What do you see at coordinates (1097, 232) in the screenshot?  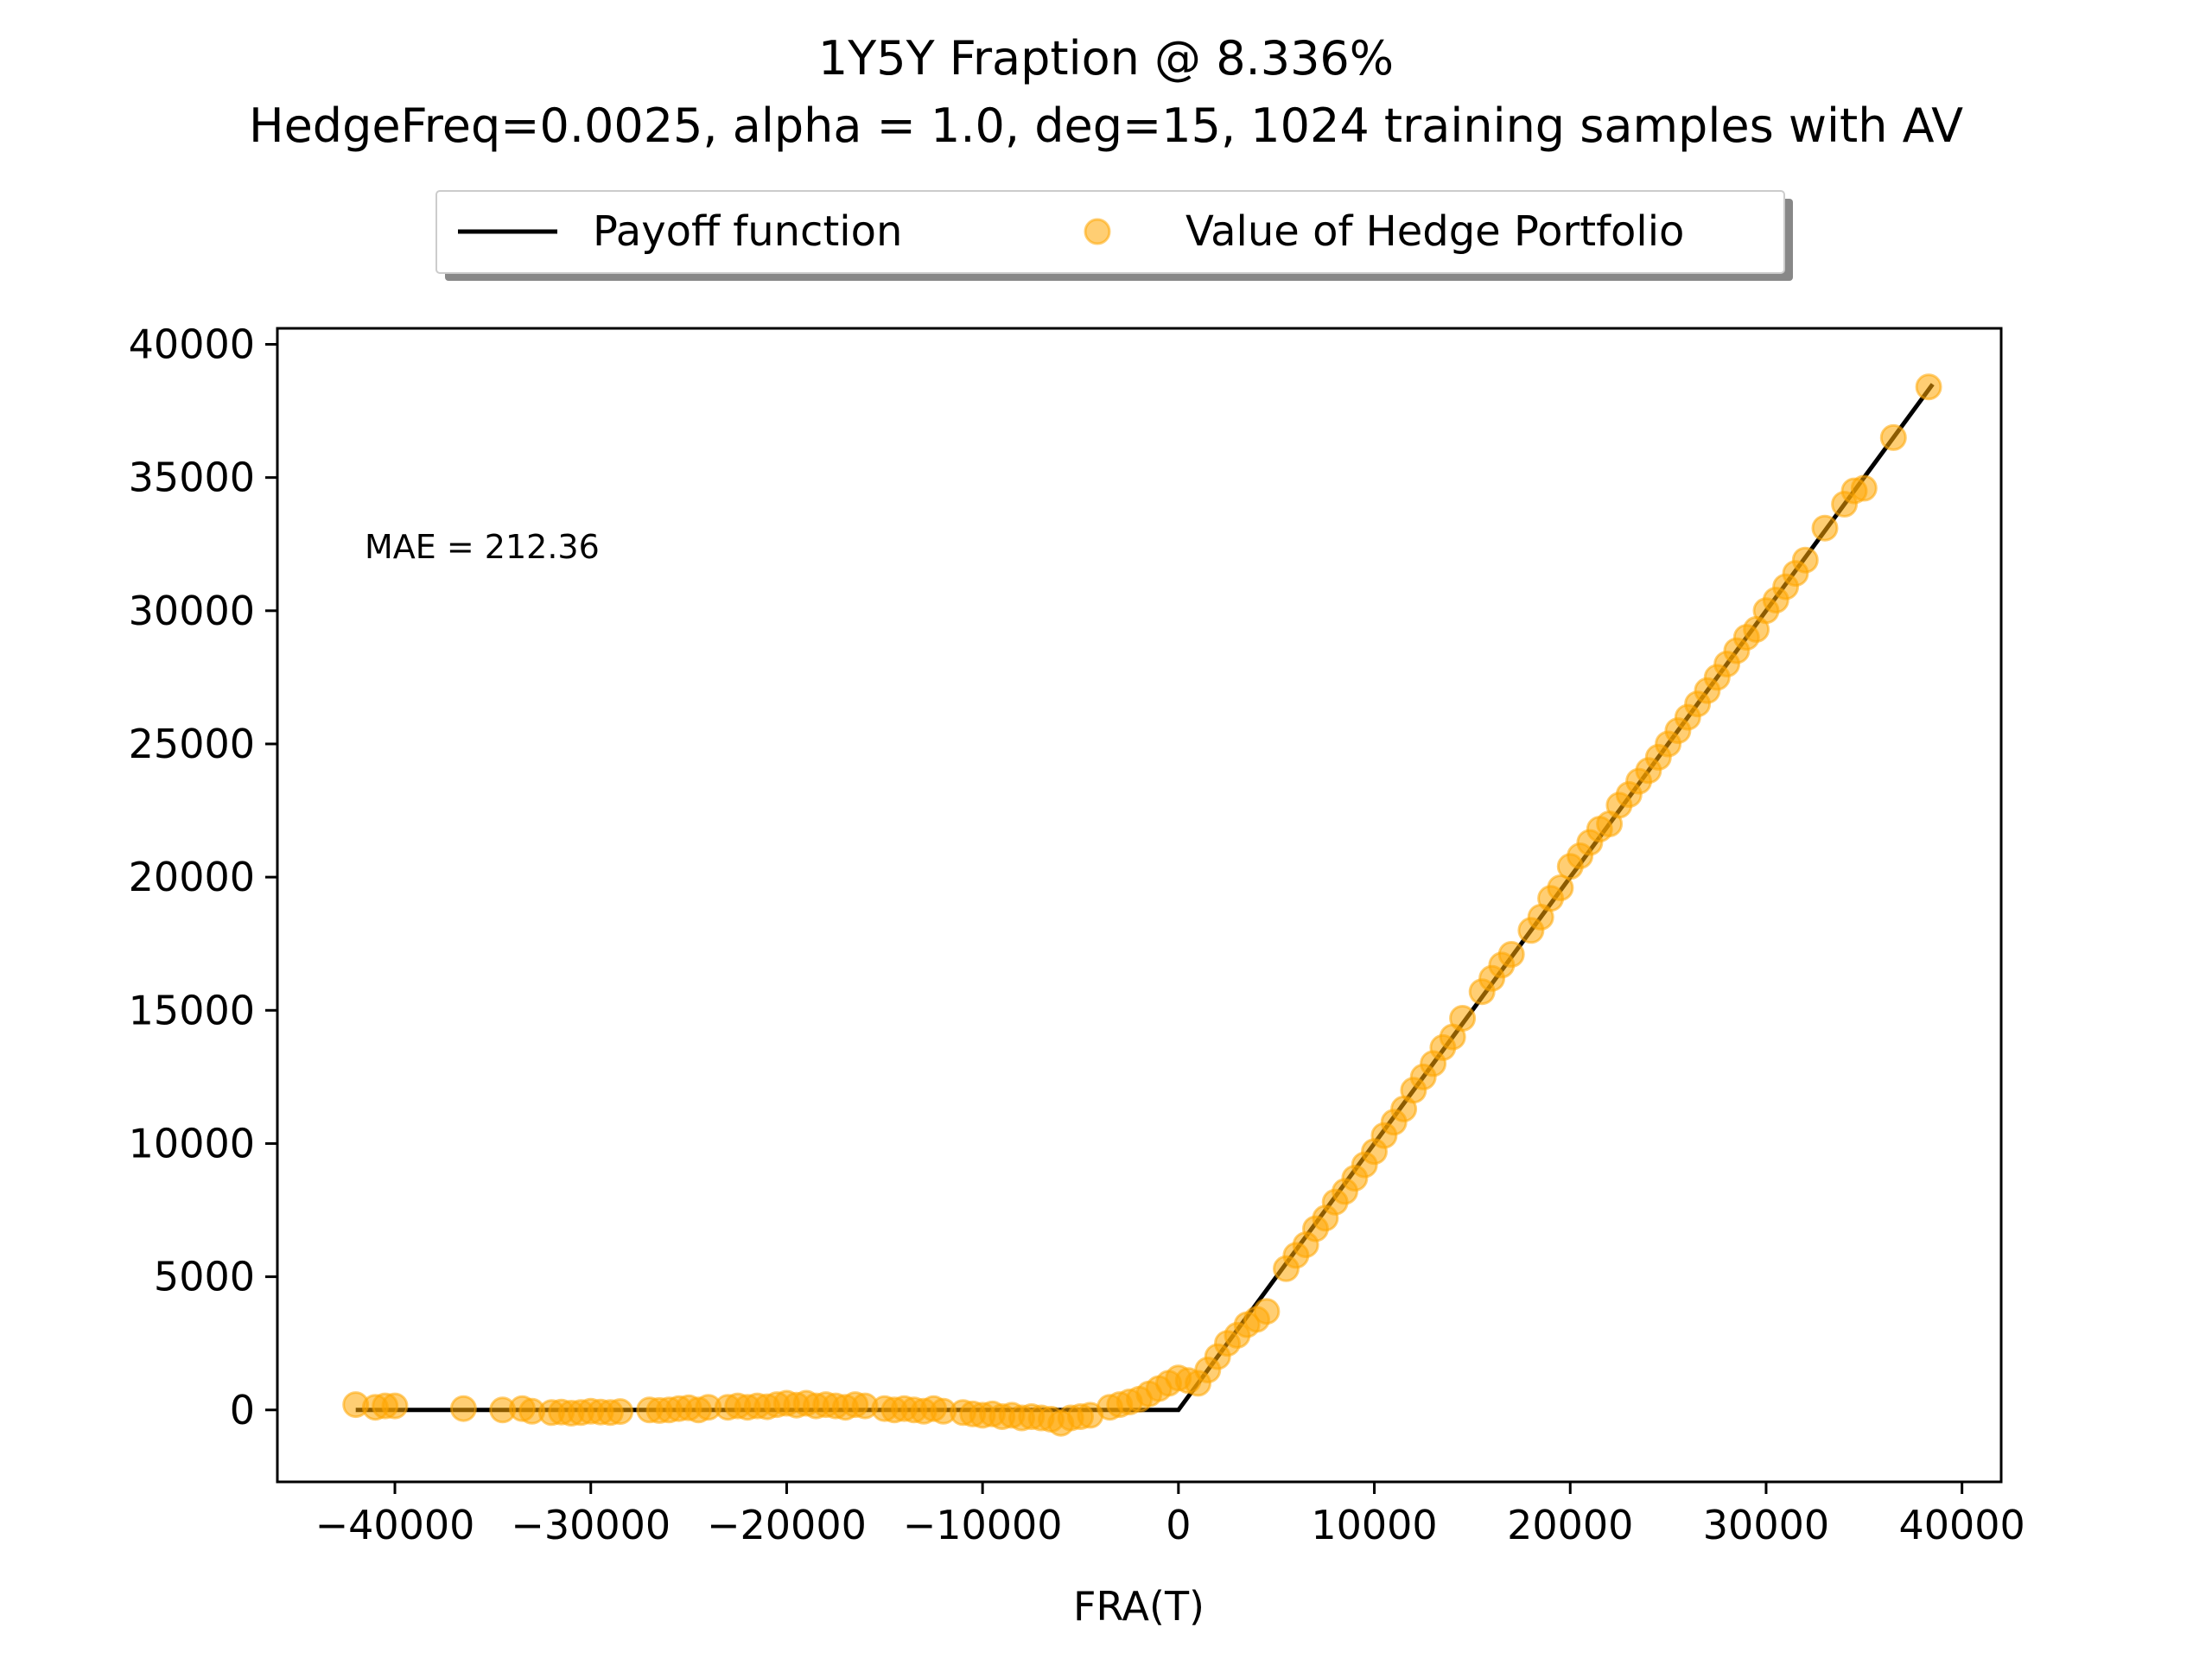 I see `legend-marker-swatch` at bounding box center [1097, 232].